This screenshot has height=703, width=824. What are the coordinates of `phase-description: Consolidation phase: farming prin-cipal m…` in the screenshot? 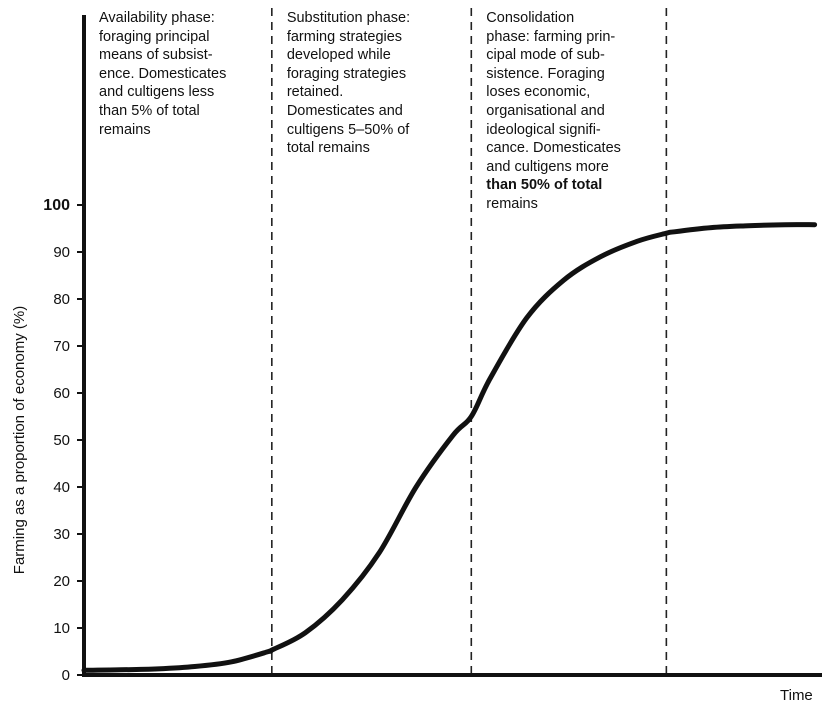 It's located at (553, 111).